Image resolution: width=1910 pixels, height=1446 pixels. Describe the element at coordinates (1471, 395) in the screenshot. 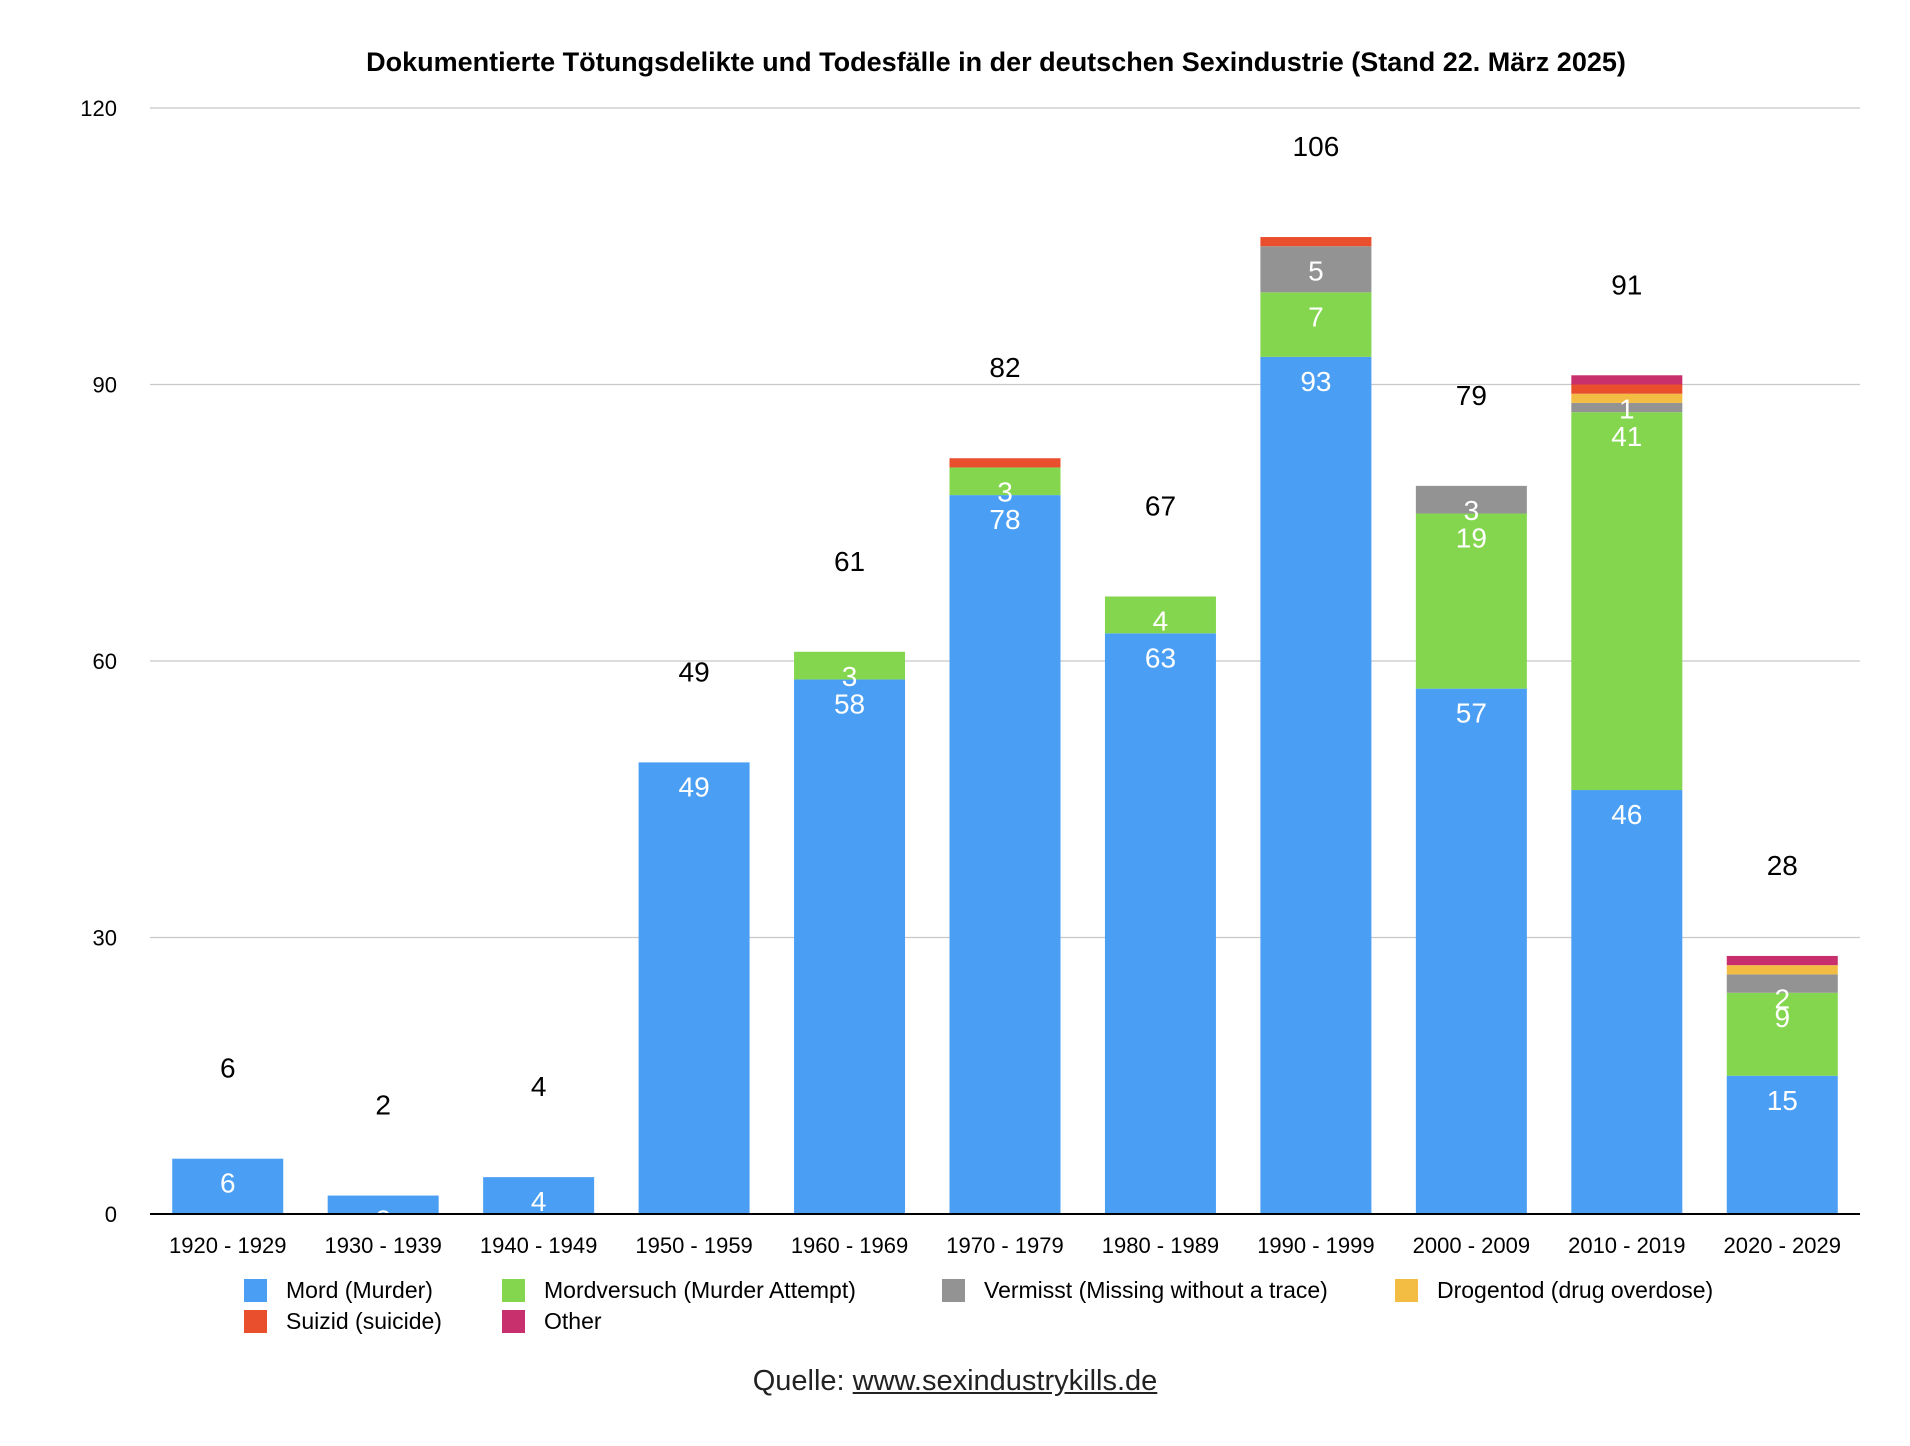

I see `bar-total-label: 79` at that location.